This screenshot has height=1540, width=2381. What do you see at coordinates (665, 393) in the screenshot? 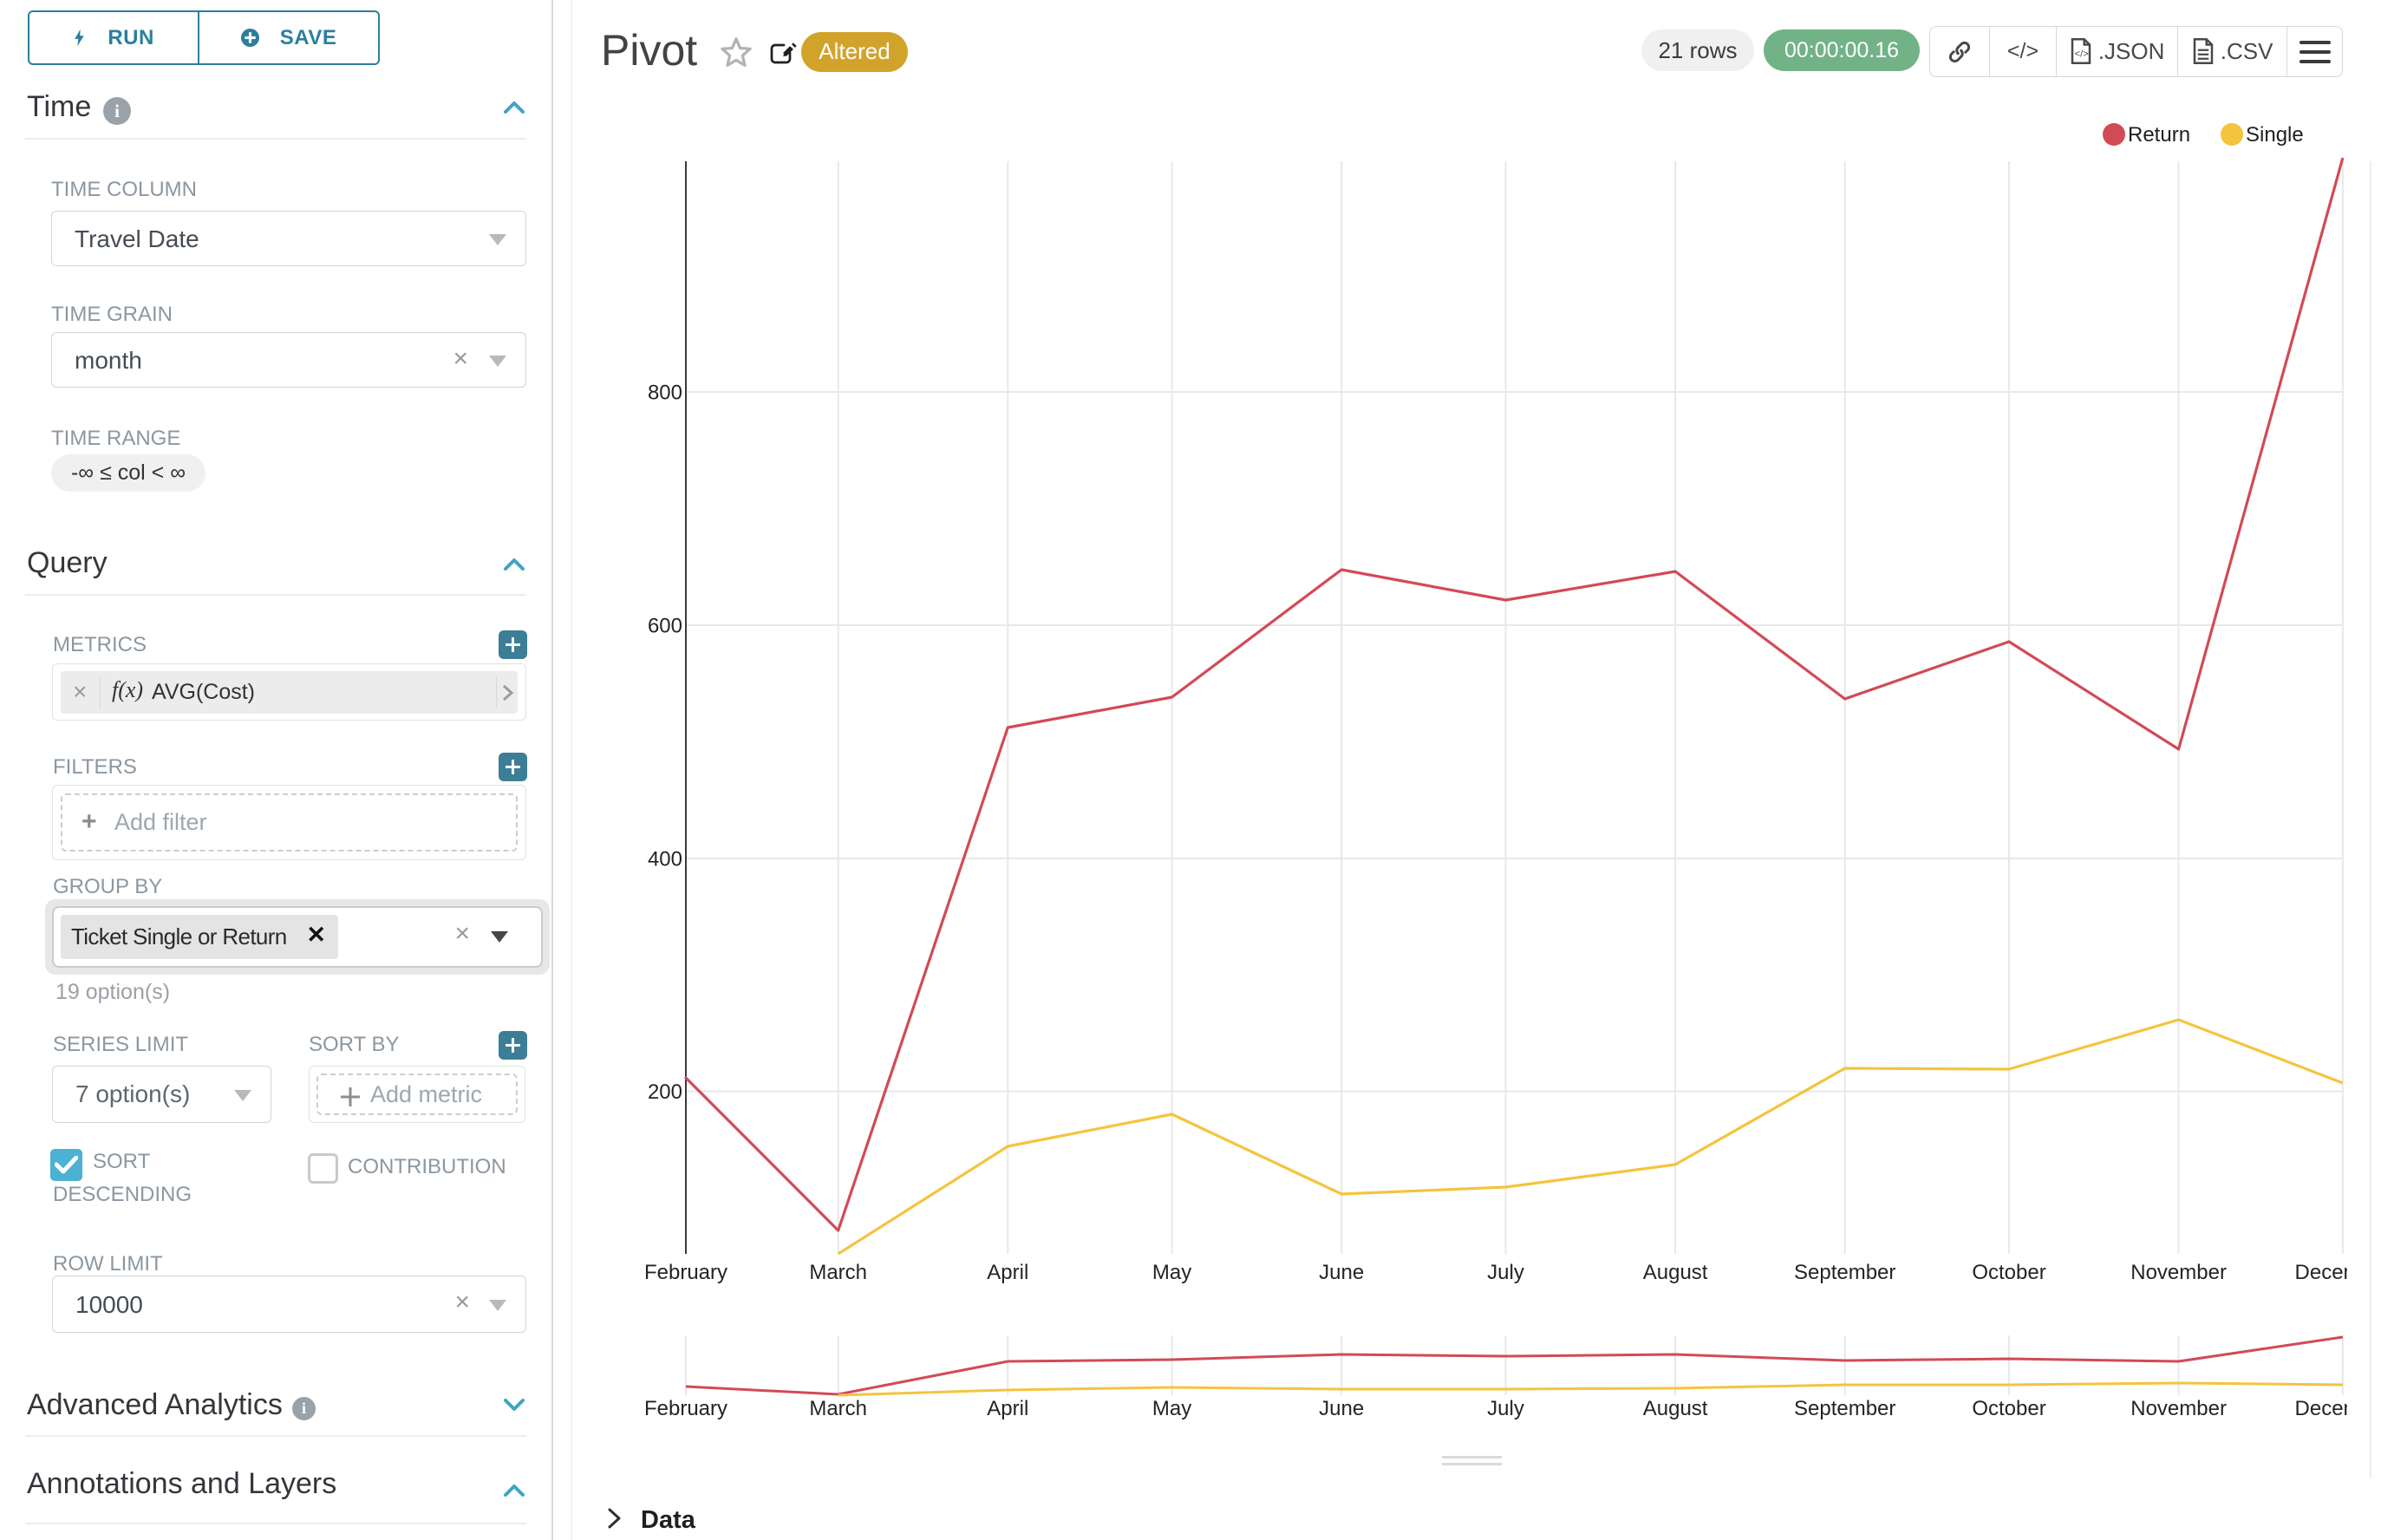
I see `svg-text: 800` at bounding box center [665, 393].